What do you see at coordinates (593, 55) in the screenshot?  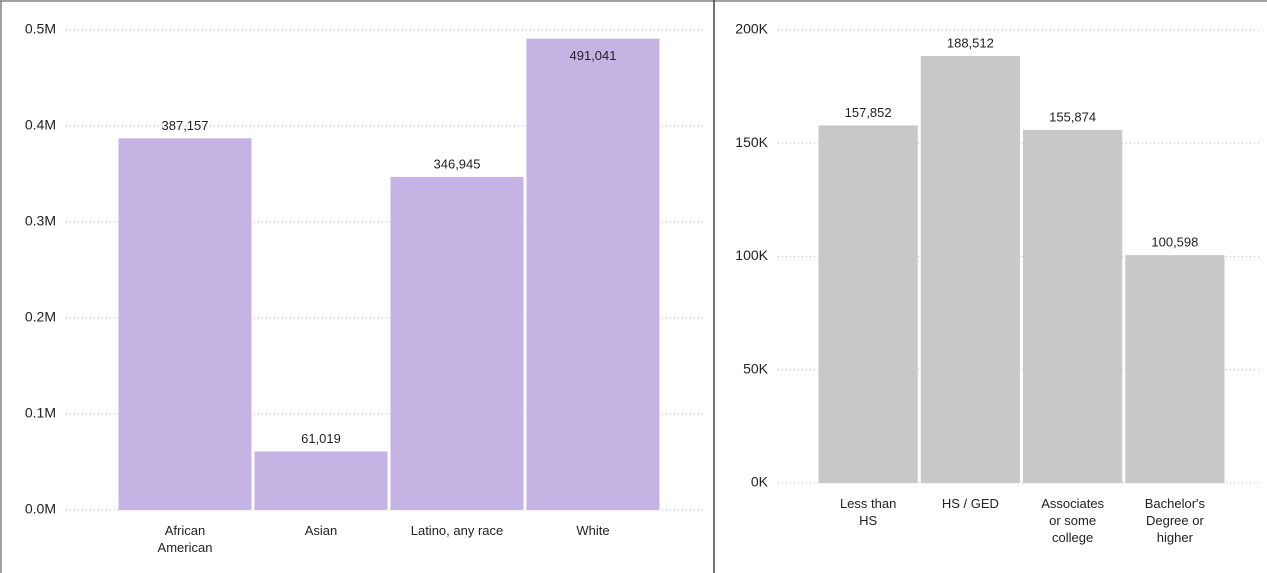 I see `value-label: 491,041` at bounding box center [593, 55].